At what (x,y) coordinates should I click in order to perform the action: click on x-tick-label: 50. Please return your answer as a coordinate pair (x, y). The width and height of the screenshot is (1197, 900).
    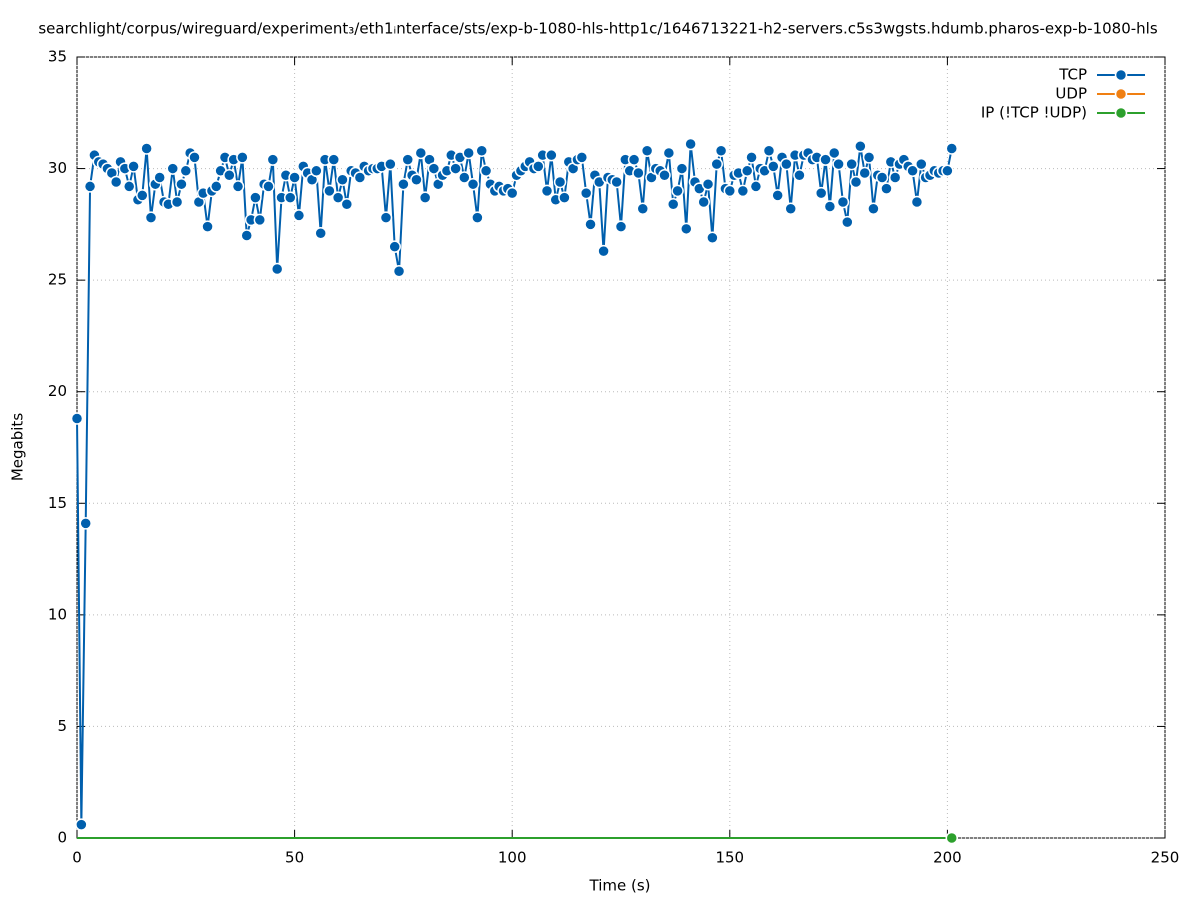
    Looking at the image, I should click on (294, 858).